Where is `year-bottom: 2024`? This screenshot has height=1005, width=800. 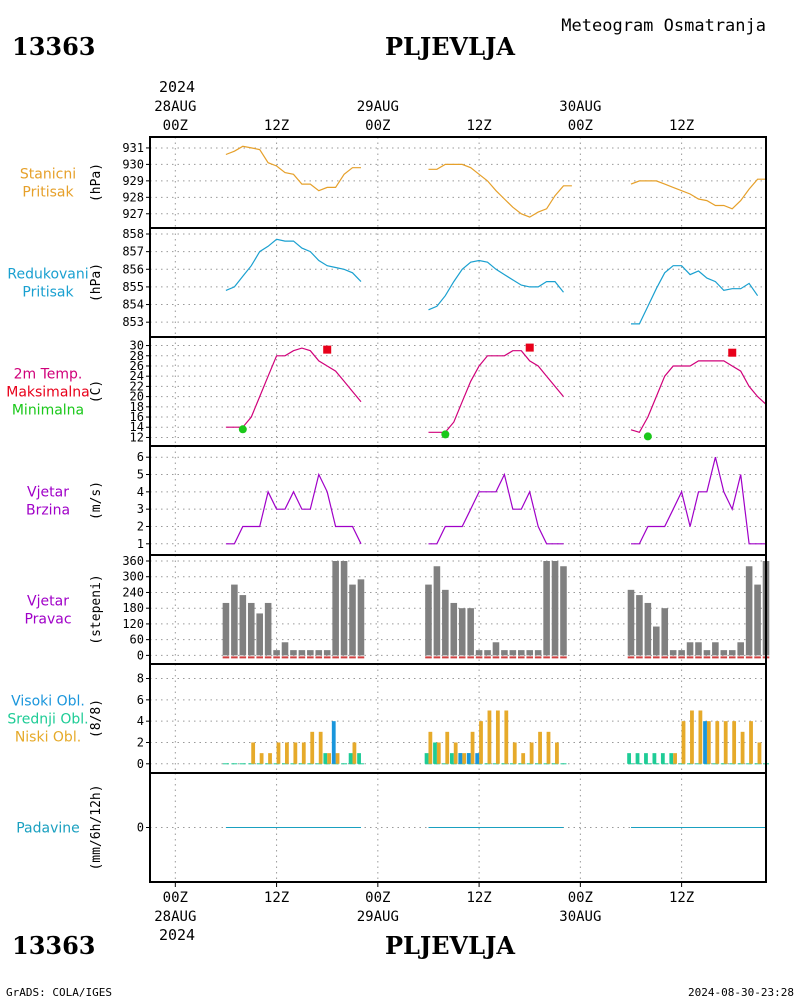 year-bottom: 2024 is located at coordinates (177, 935).